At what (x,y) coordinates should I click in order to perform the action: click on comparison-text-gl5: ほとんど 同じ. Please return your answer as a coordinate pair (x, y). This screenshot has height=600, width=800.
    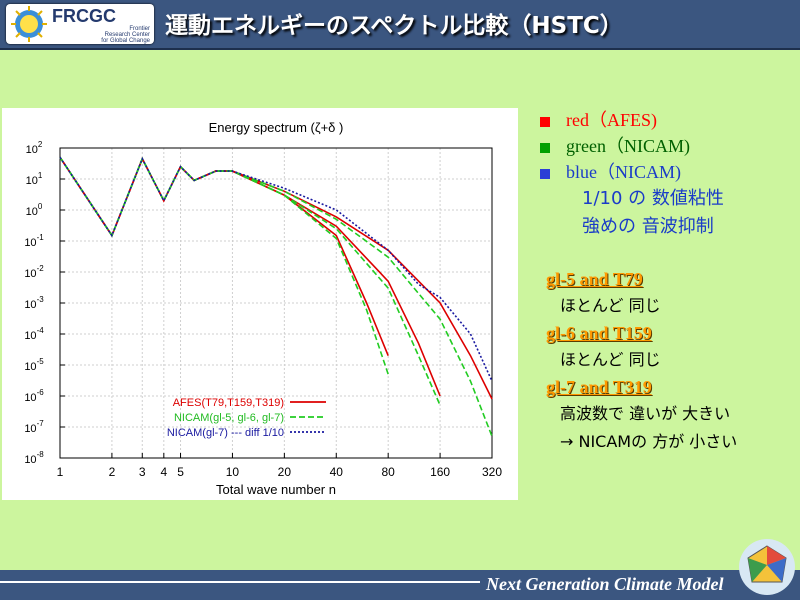
    Looking at the image, I should click on (610, 305).